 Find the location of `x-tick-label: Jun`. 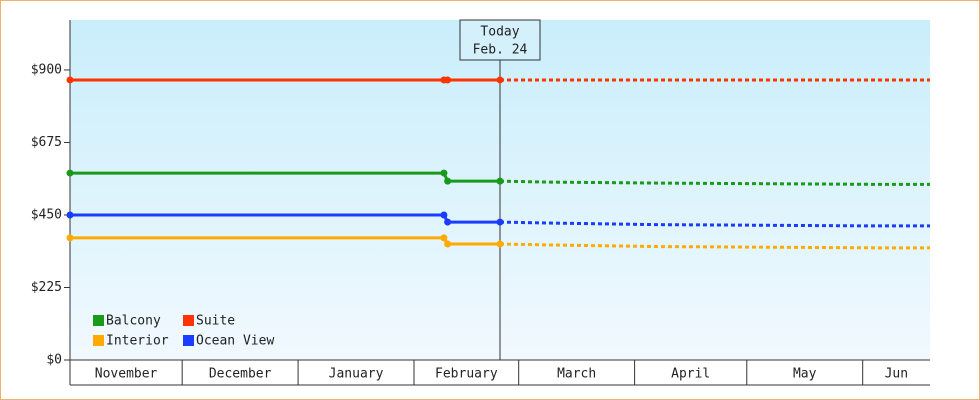

x-tick-label: Jun is located at coordinates (896, 374).